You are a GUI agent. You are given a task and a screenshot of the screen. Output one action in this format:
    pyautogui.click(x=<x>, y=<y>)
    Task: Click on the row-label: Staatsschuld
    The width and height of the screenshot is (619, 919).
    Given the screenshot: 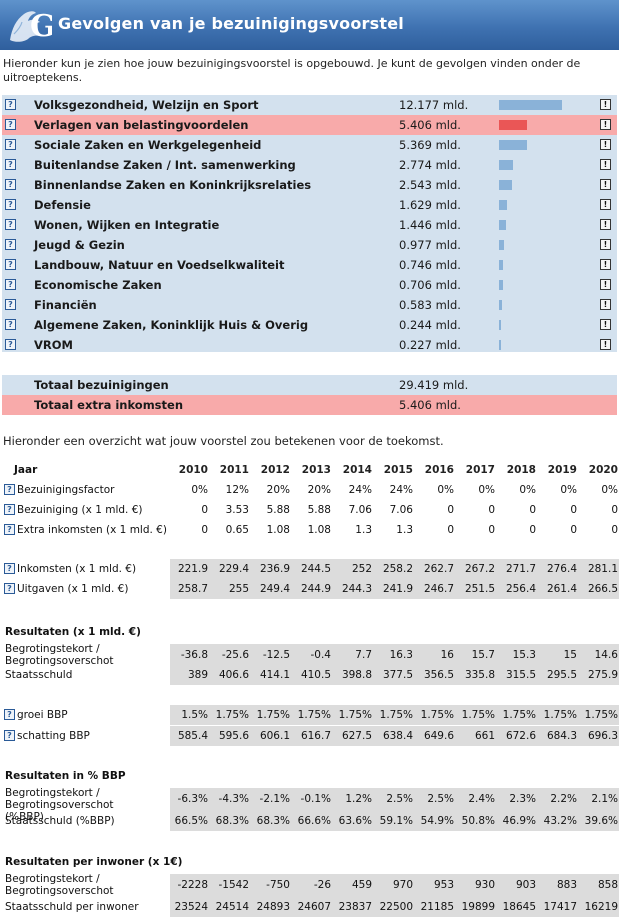 What is the action you would take?
    pyautogui.click(x=39, y=675)
    